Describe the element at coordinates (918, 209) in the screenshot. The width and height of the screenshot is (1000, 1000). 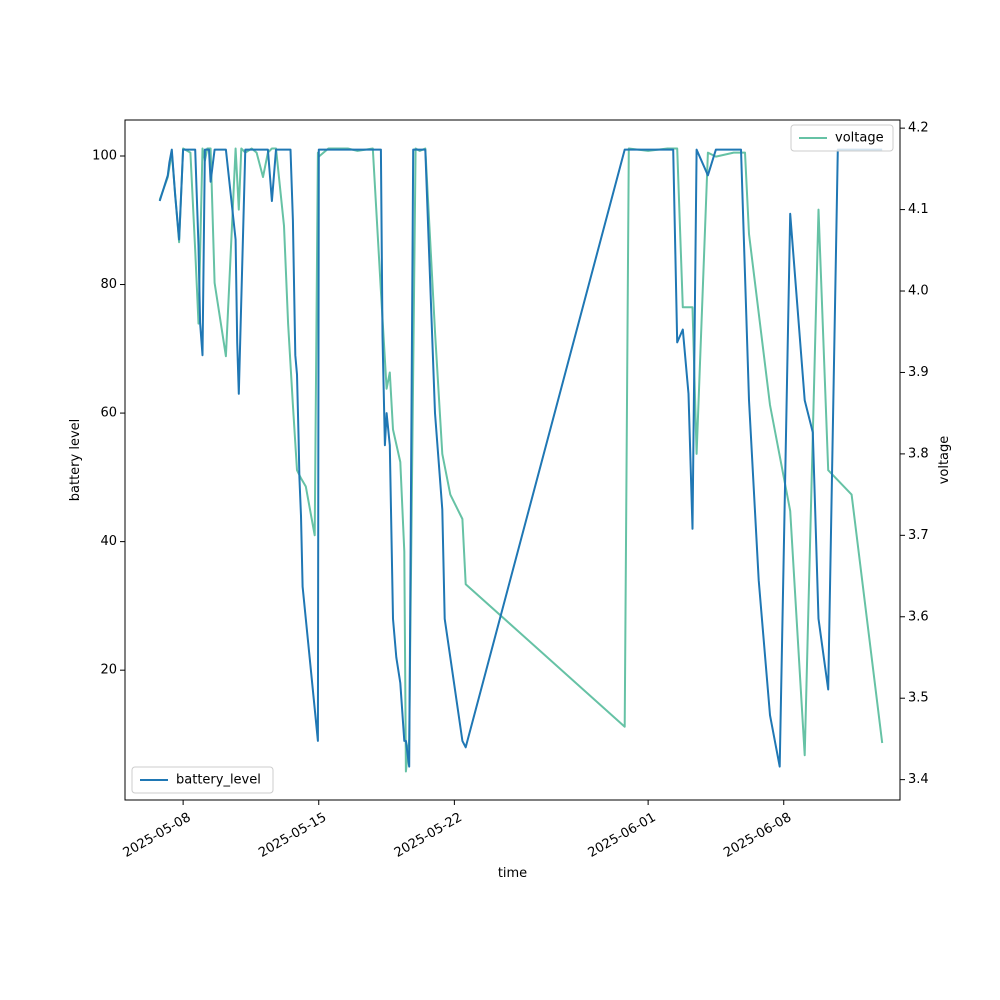
I see `y2-tick-label: 4.1` at that location.